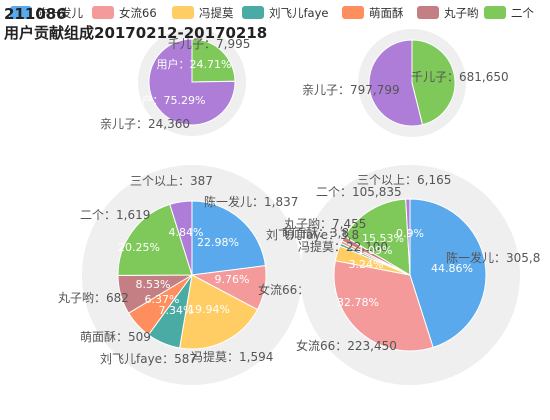 The width and height of the screenshot is (550, 420). I want to click on slice-percent-label: 15.53%, so click(383, 238).